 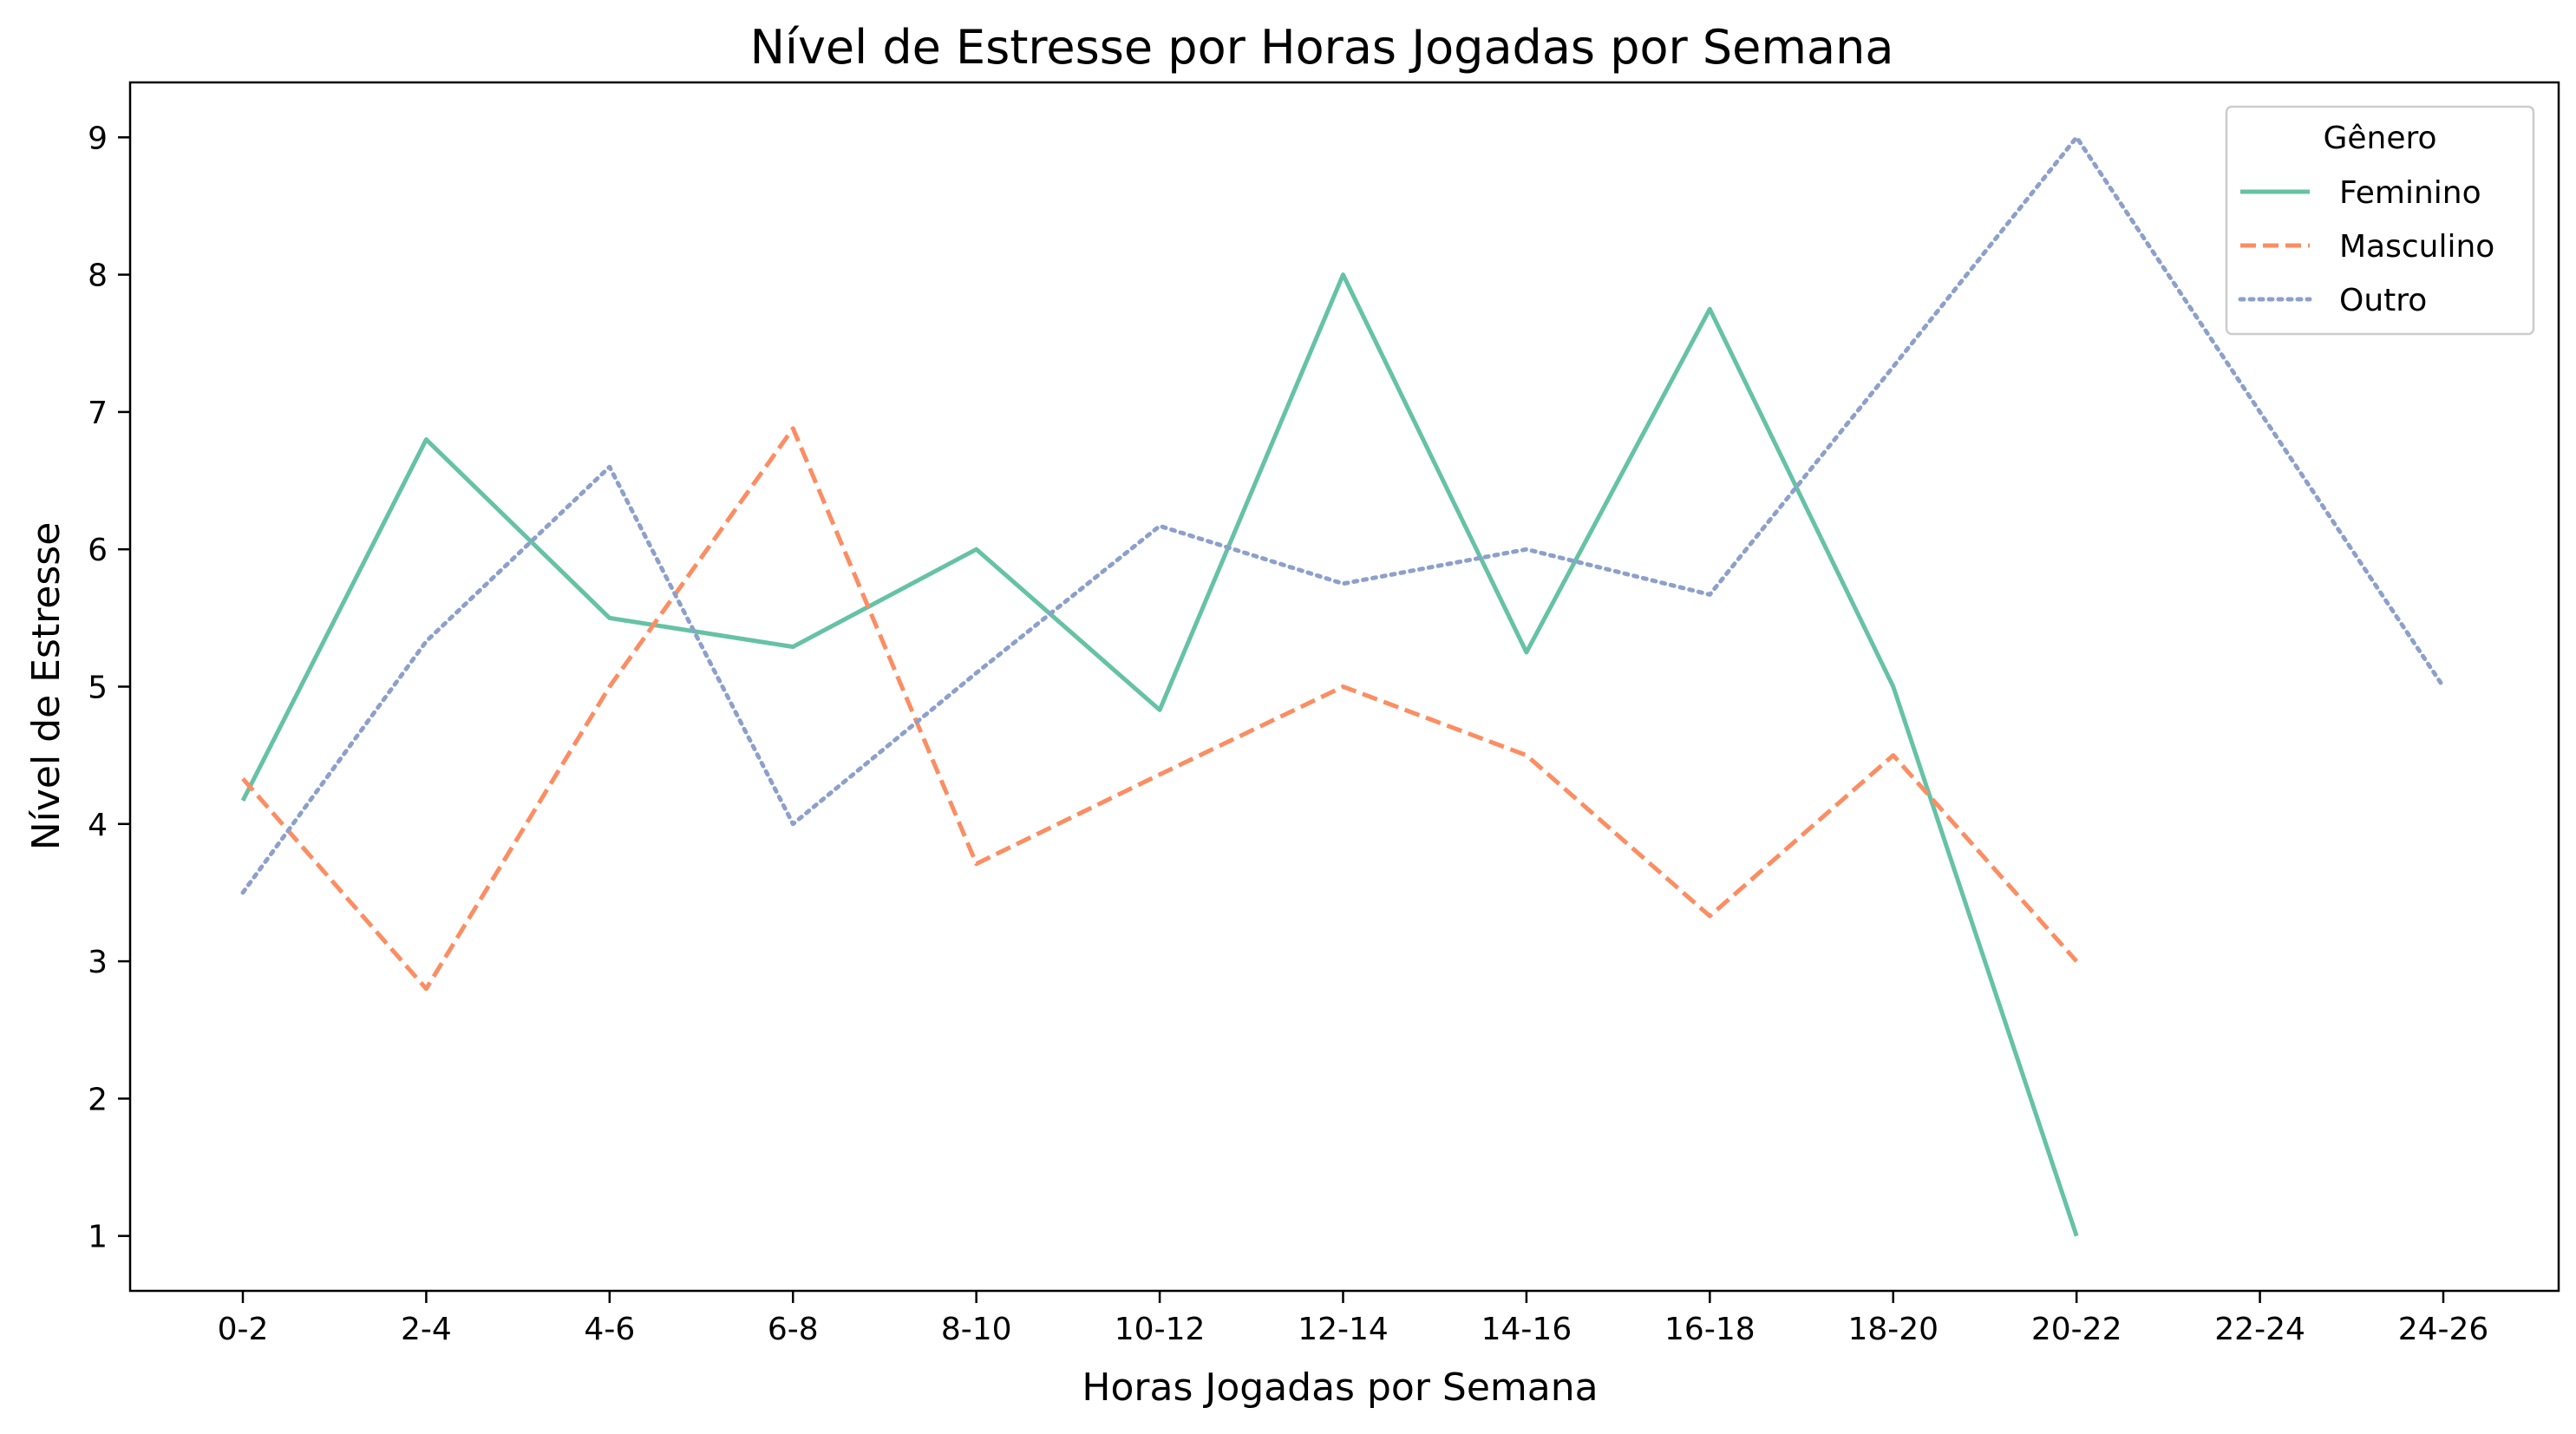 I want to click on x-tick-label: 16-18, so click(x=1709, y=1329).